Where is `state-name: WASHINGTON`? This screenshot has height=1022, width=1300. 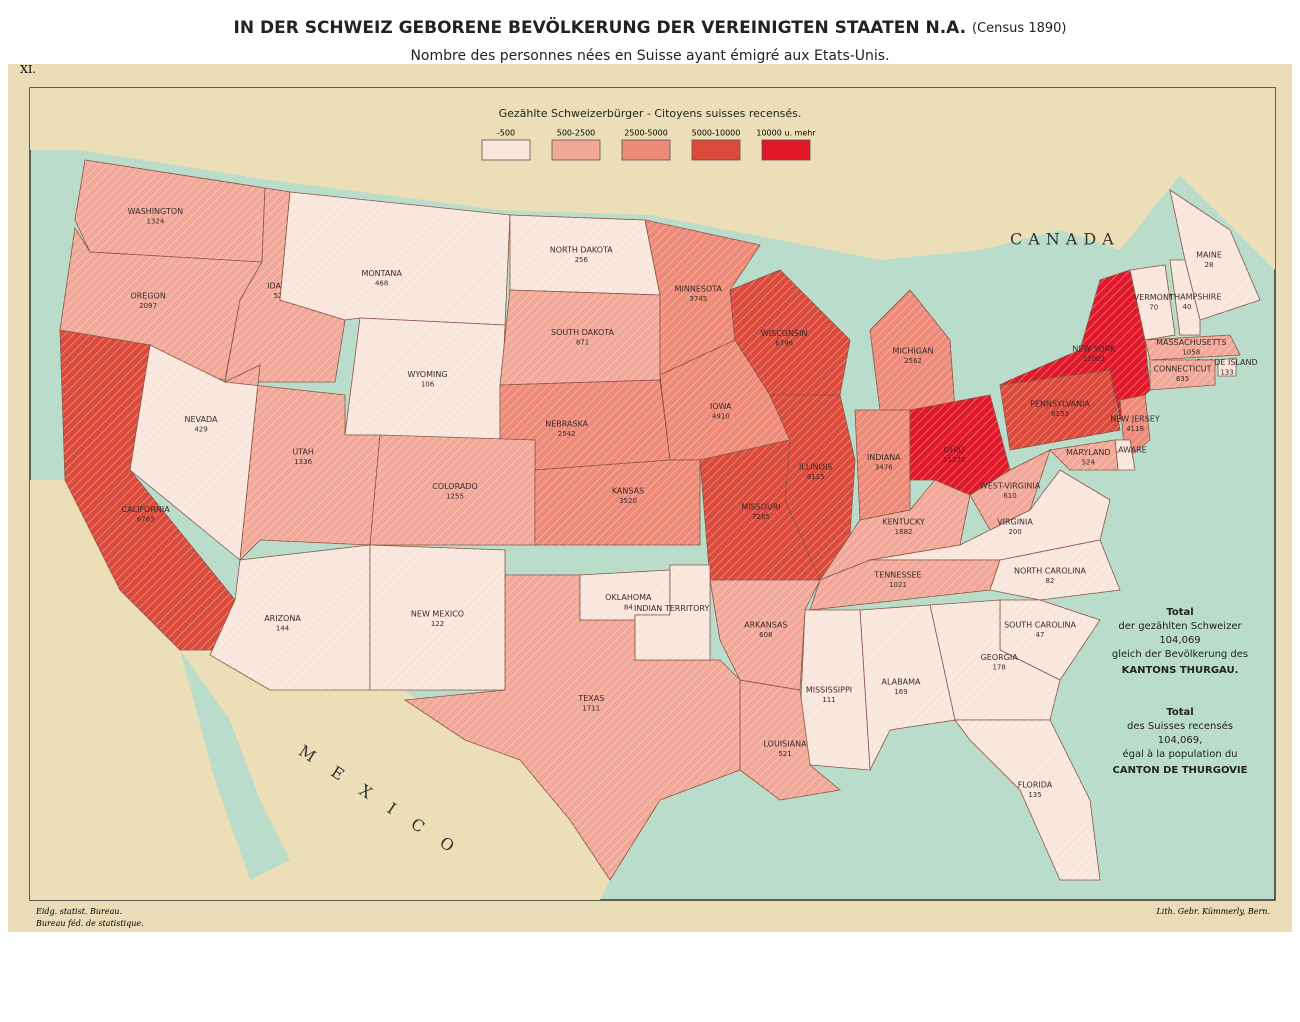 state-name: WASHINGTON is located at coordinates (155, 211).